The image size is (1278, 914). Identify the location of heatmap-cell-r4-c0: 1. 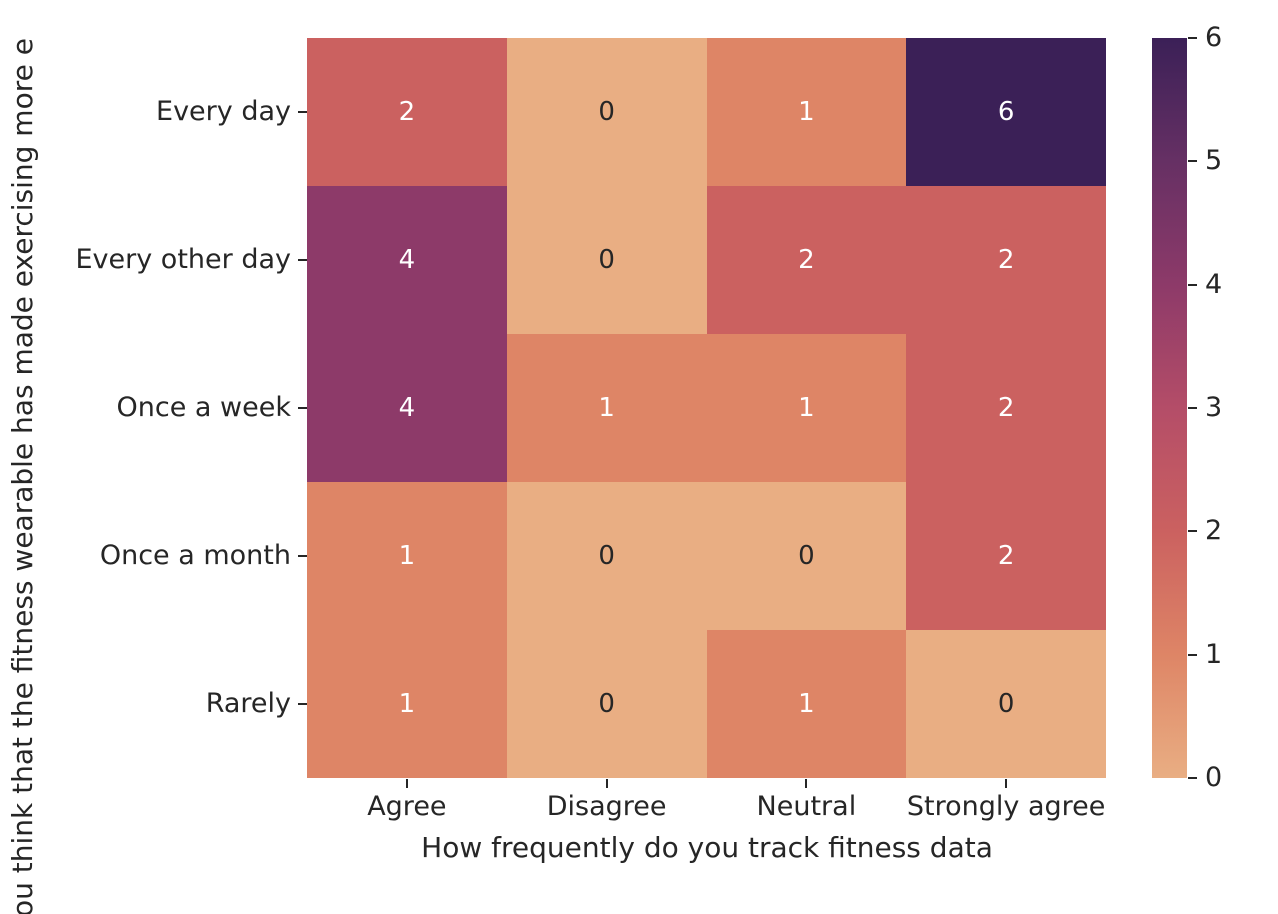
(407, 704).